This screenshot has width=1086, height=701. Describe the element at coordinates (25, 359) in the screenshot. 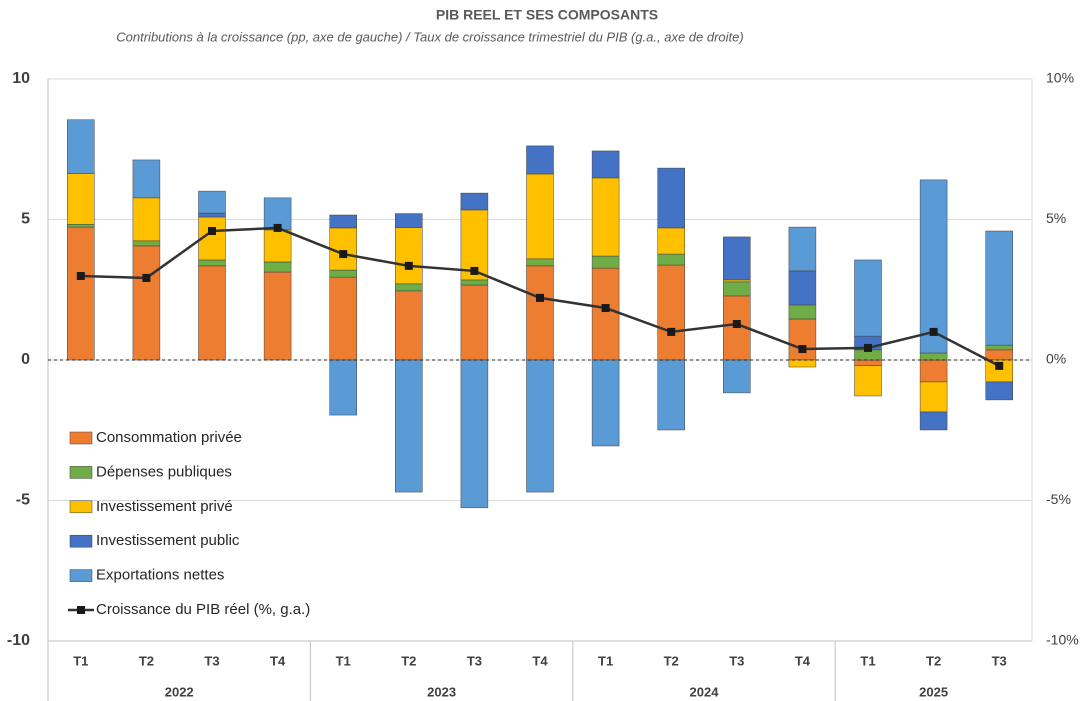

I see `y-tick-label: 0` at that location.